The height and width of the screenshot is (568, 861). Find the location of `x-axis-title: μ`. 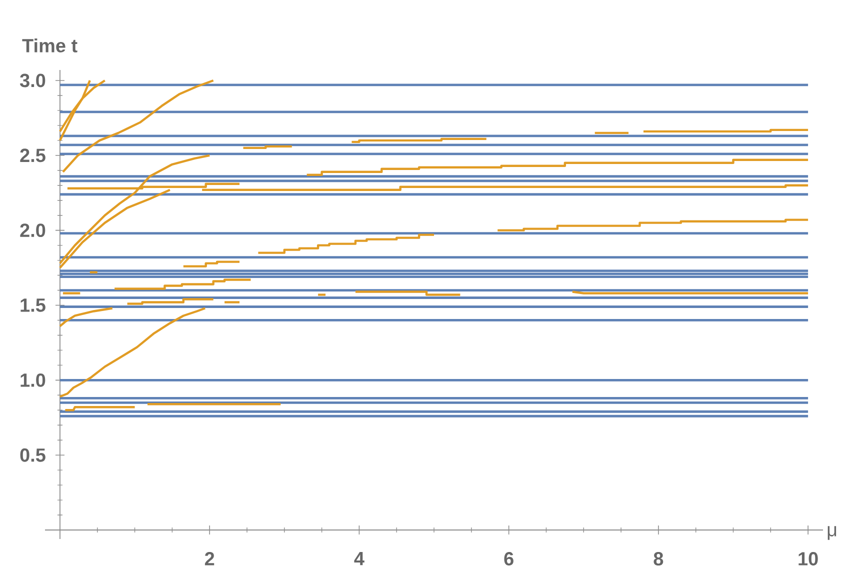

x-axis-title: μ is located at coordinates (832, 533).